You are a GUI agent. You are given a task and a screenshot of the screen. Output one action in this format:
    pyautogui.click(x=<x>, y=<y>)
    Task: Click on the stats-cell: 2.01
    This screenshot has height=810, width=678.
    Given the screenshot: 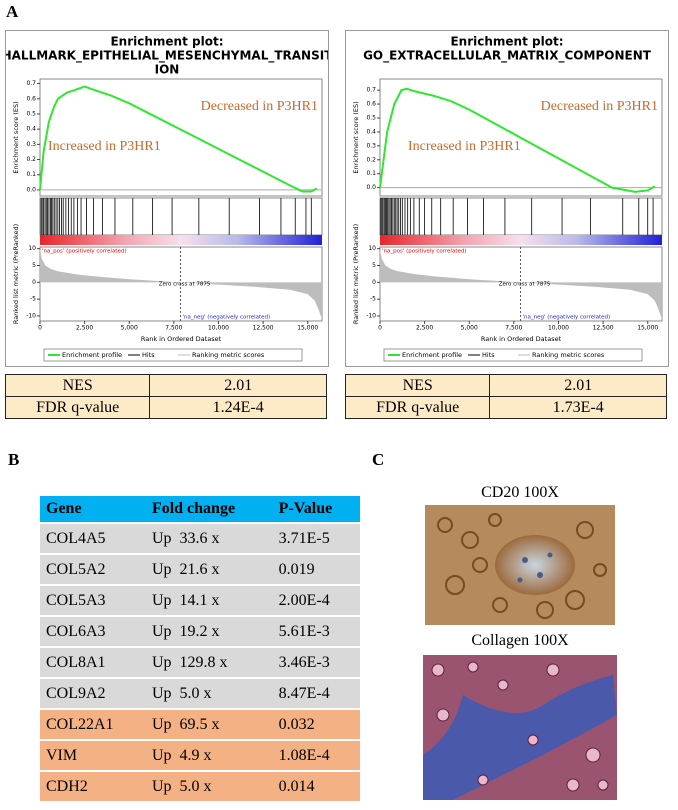 What is the action you would take?
    pyautogui.click(x=238, y=385)
    